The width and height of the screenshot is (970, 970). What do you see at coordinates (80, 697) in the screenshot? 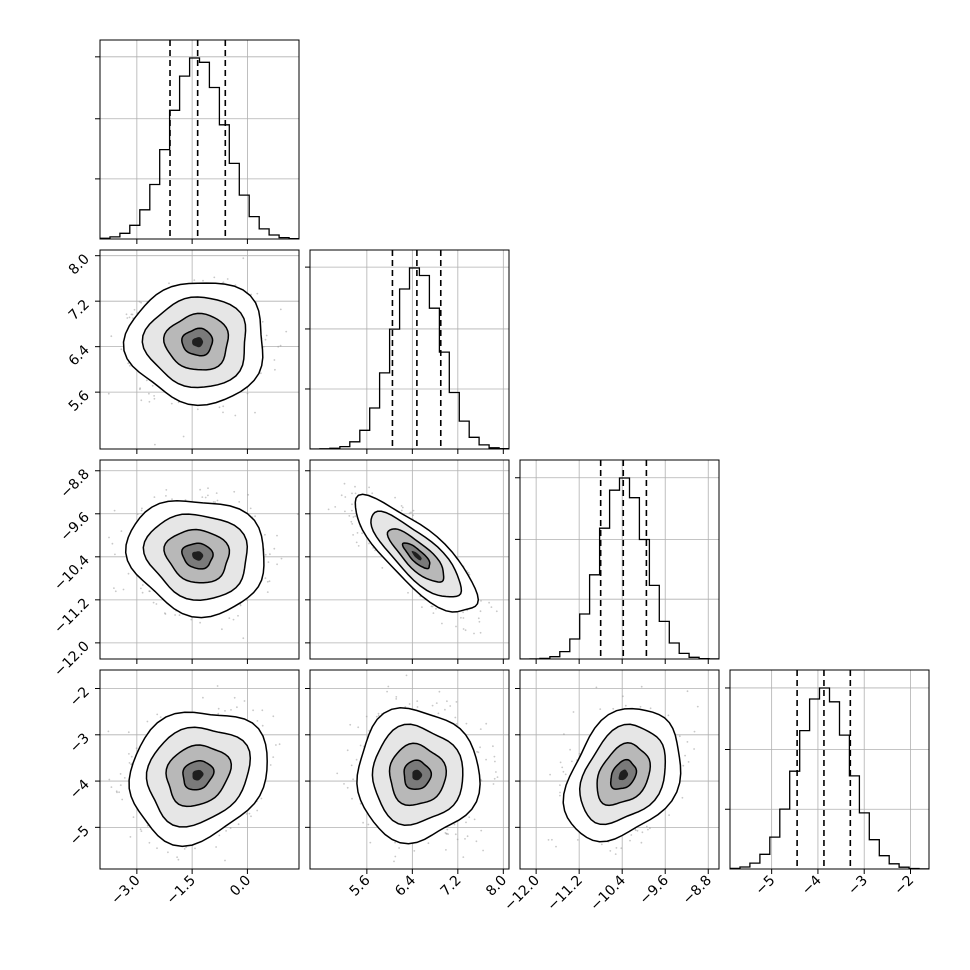
I see `y-tick-label: −2` at bounding box center [80, 697].